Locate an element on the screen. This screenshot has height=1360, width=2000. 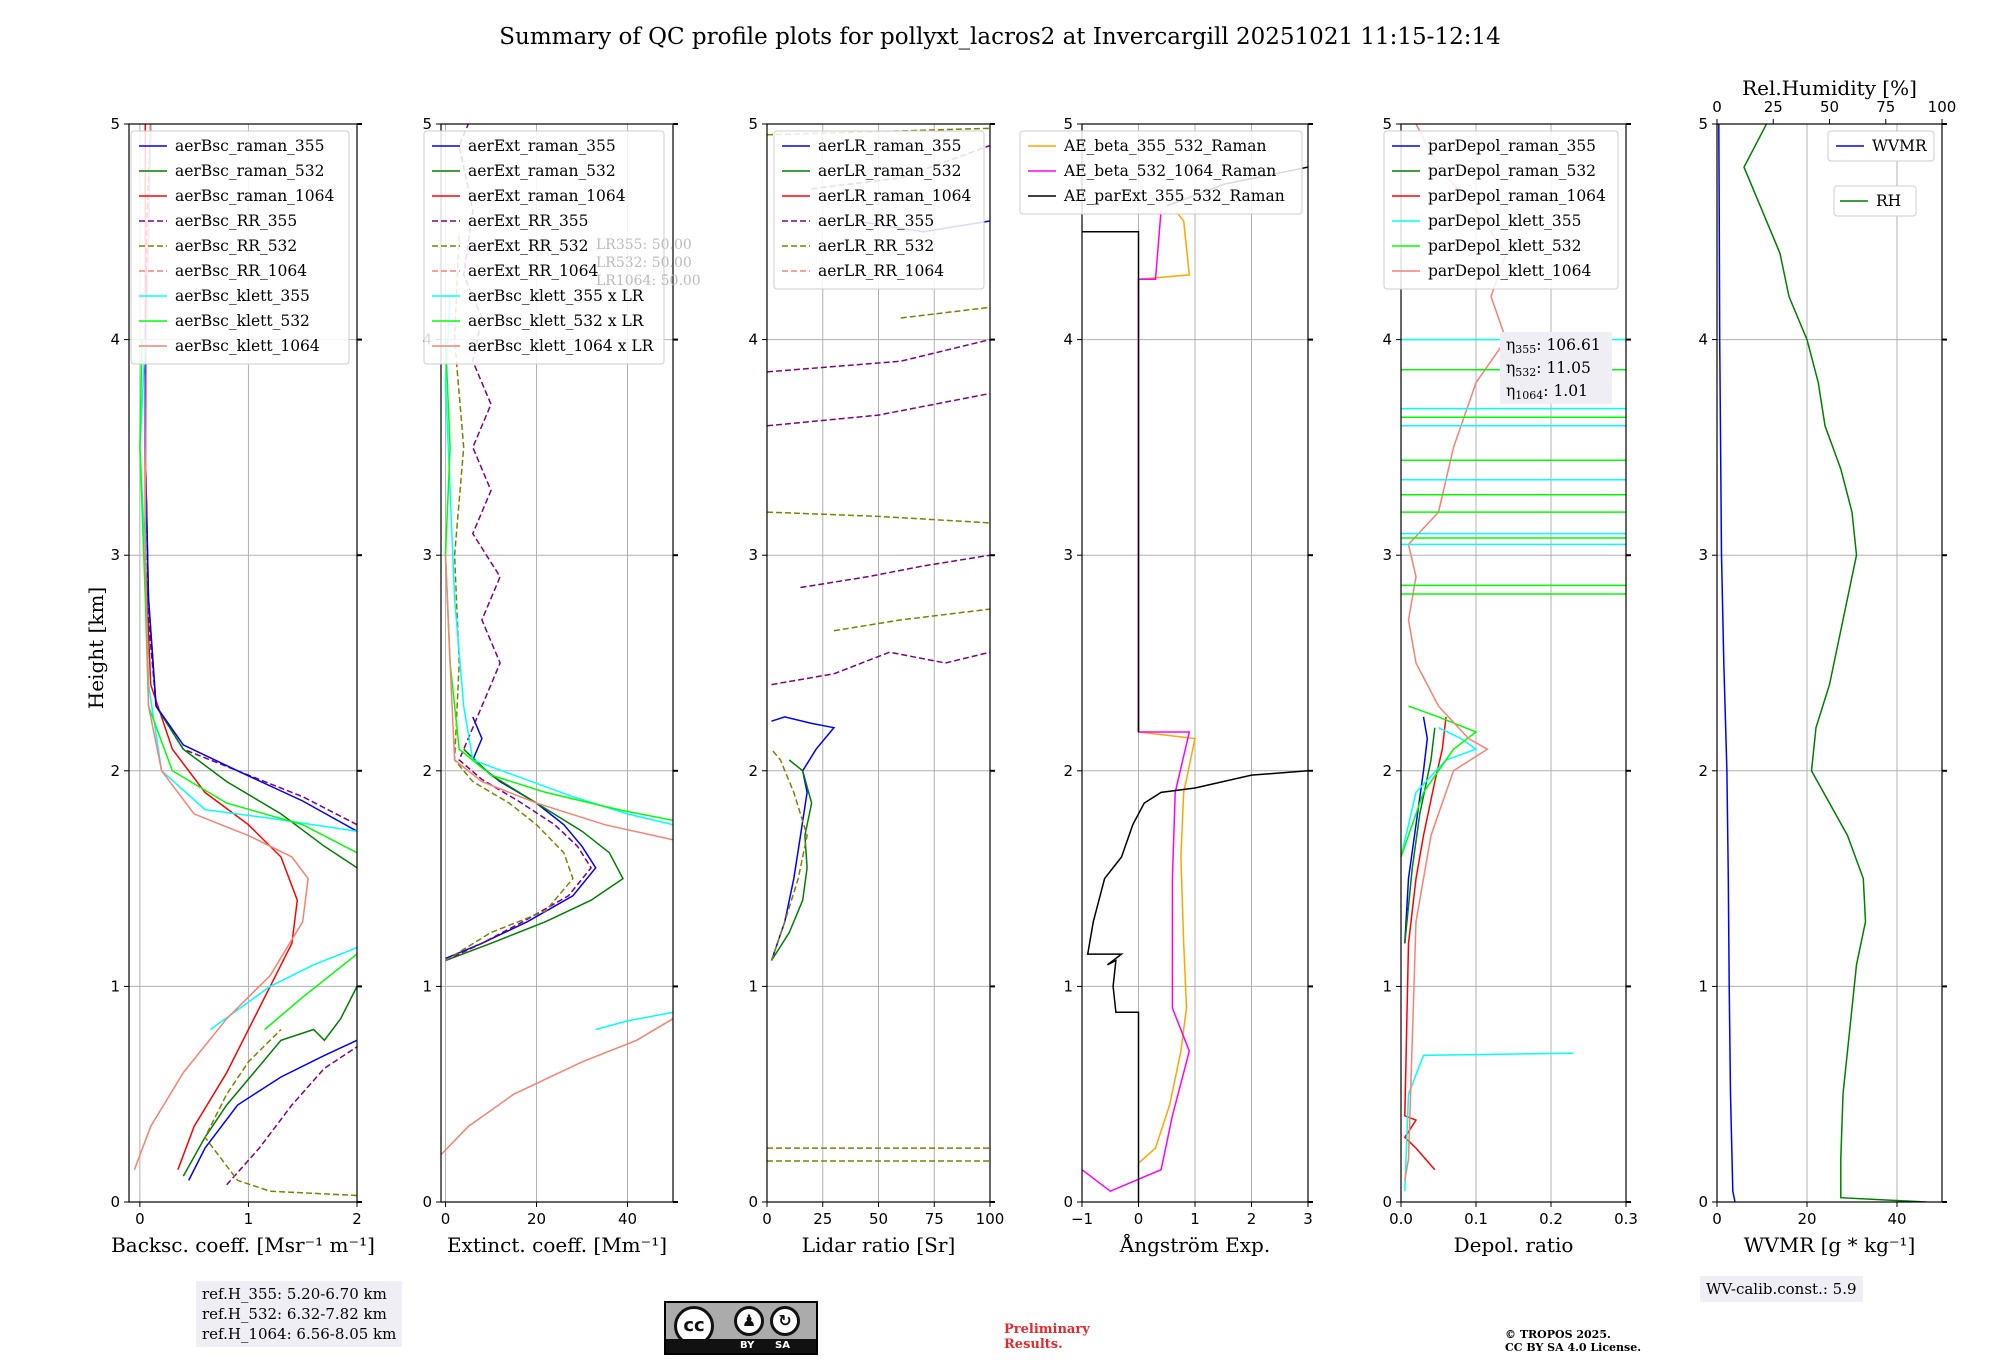
legend-label: aerBsc_RR_532 is located at coordinates (236, 246).